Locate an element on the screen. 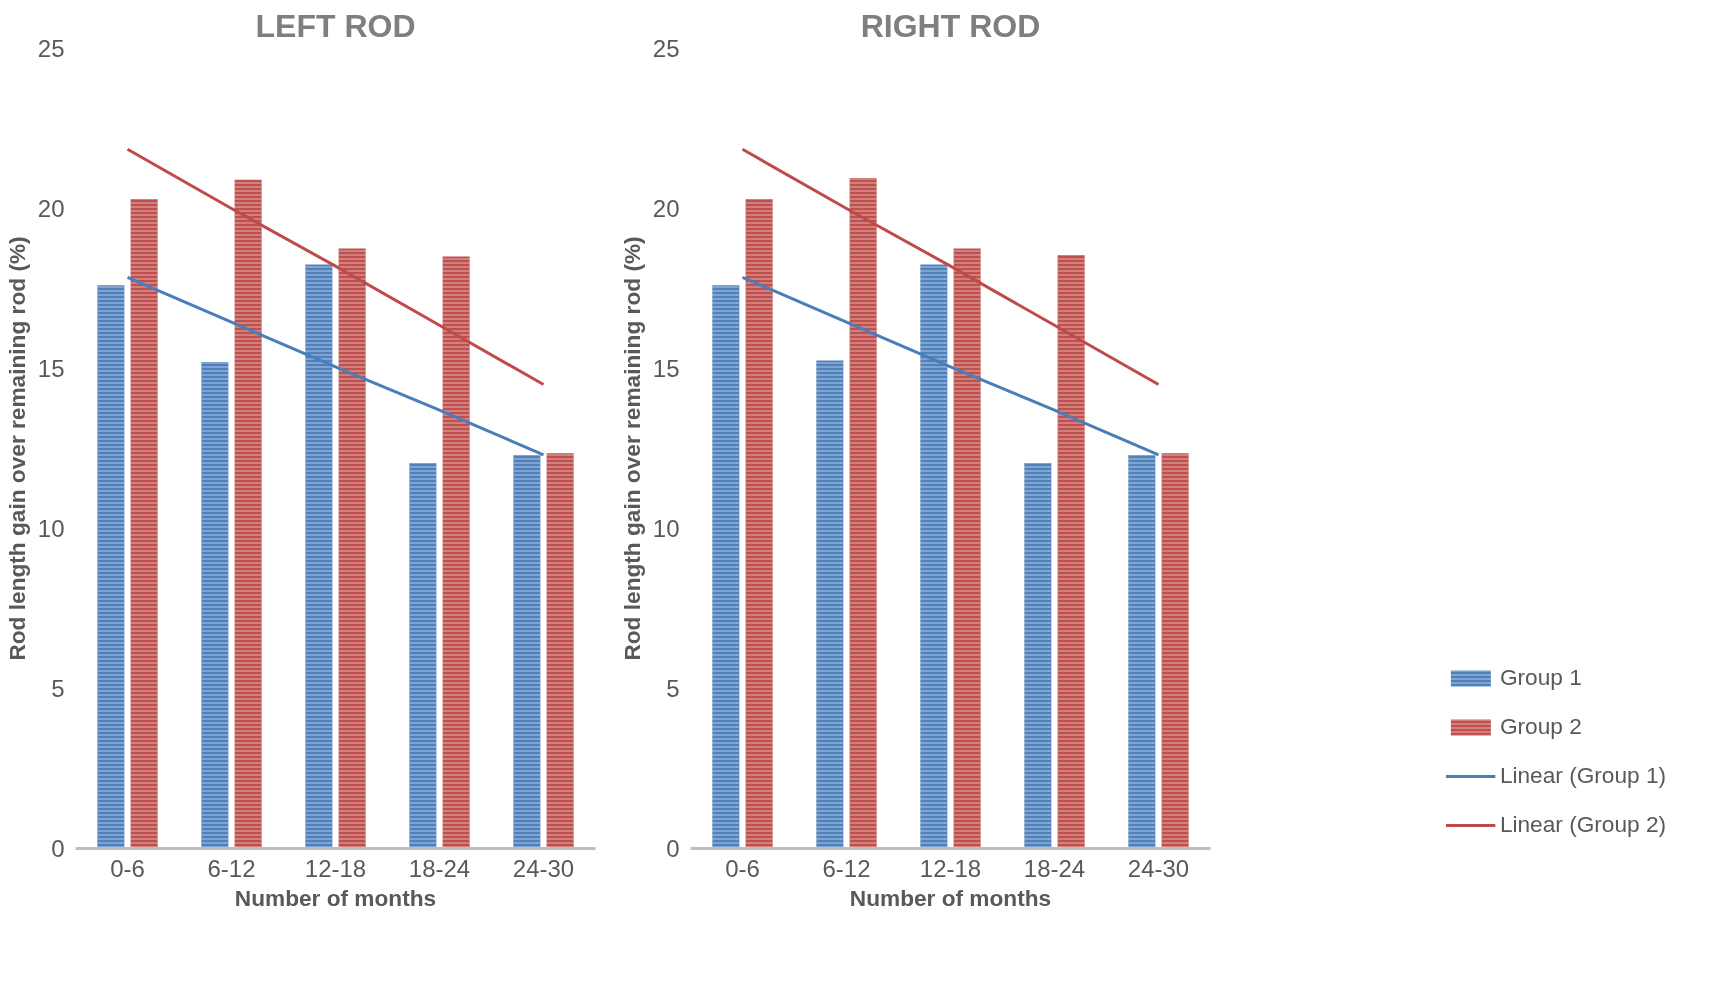  legend-label: Group 1 is located at coordinates (1540, 677).